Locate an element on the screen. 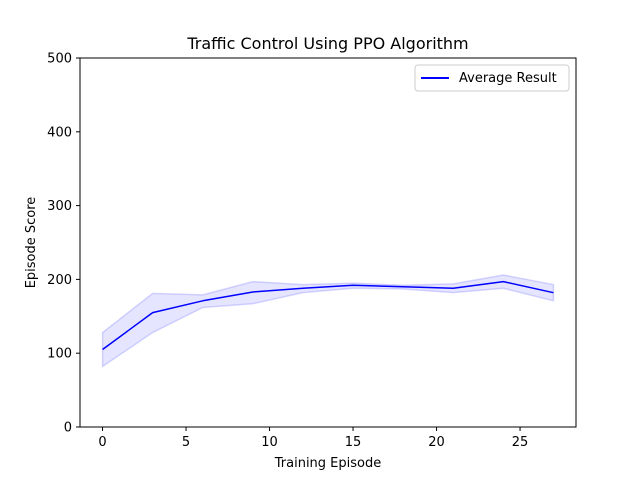 This screenshot has width=640, height=480. x-axis-ticks: 0 5 10 15 20 25 is located at coordinates (313, 438).